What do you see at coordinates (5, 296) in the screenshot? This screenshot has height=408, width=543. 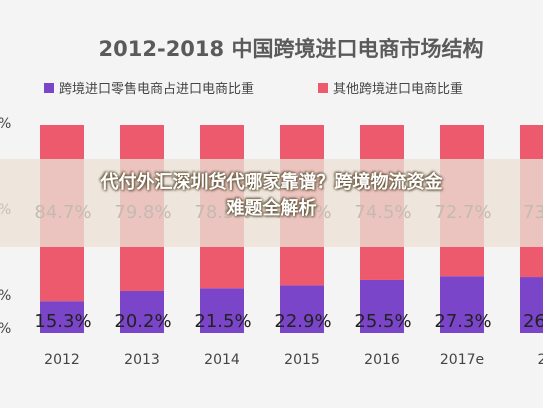 I see `left-axis-fragment-2: %` at bounding box center [5, 296].